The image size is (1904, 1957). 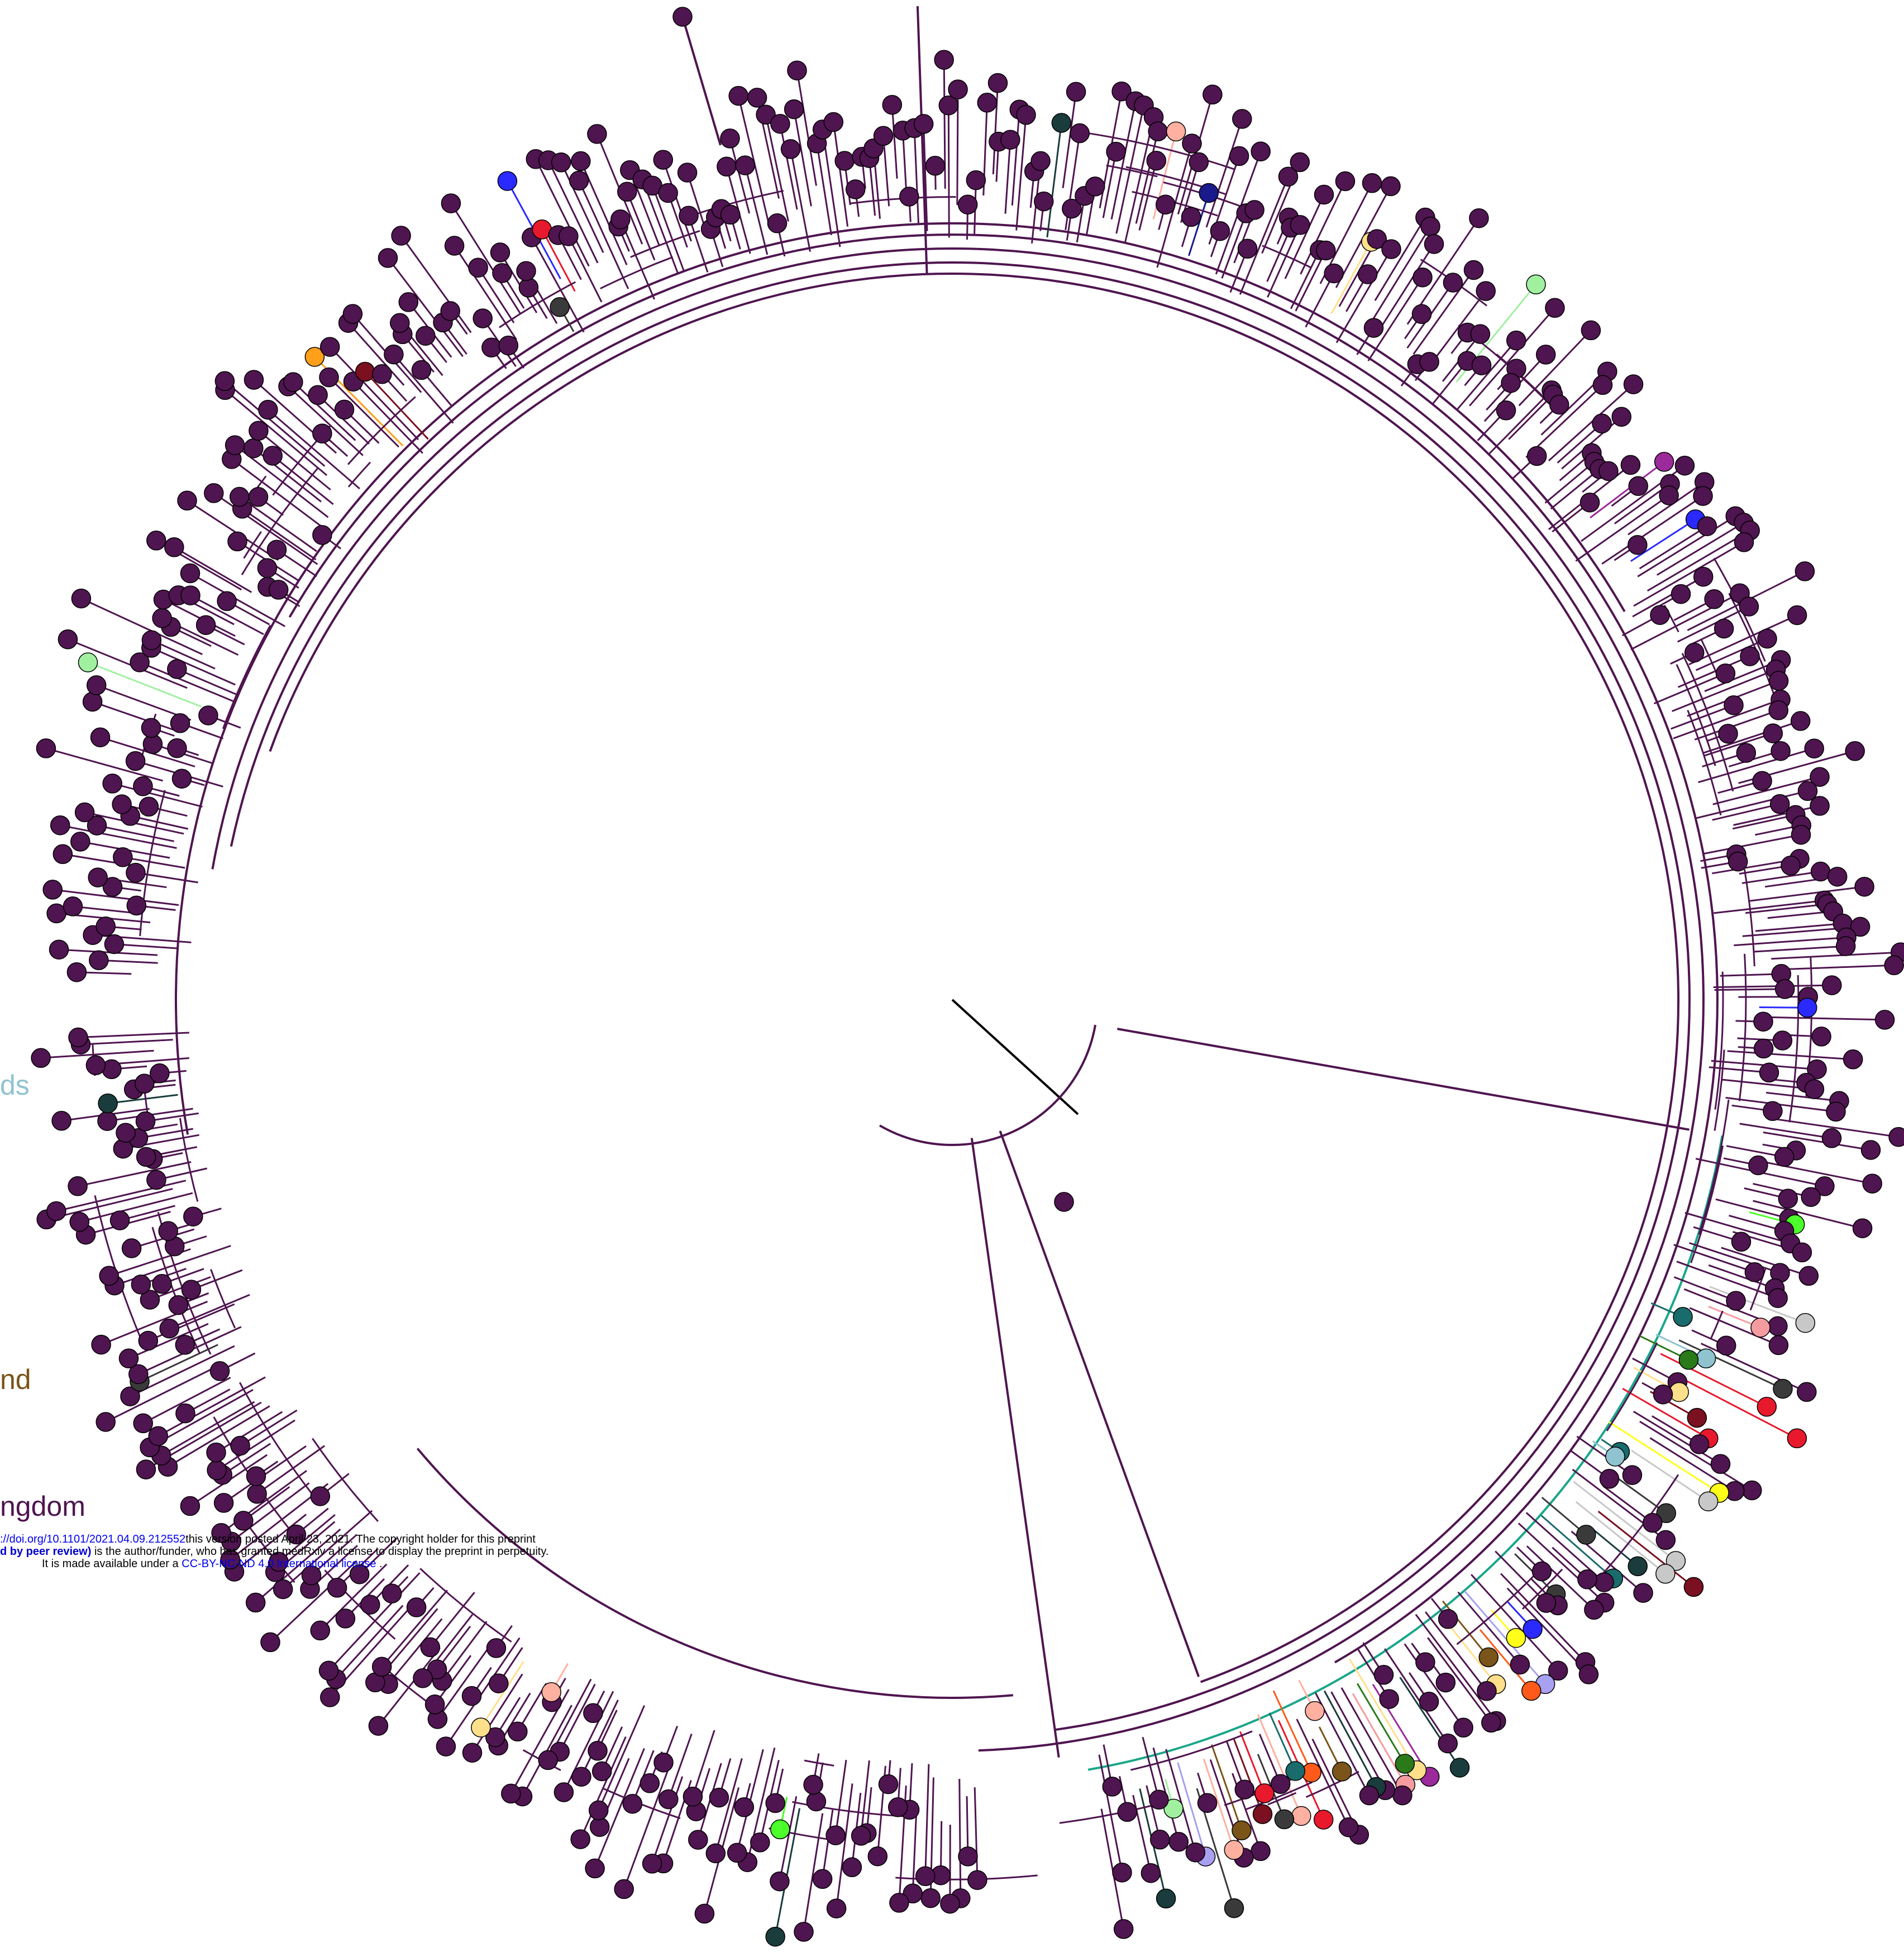 I want to click on preprint-notice-text-3: It is made available under a, so click(x=112, y=1564).